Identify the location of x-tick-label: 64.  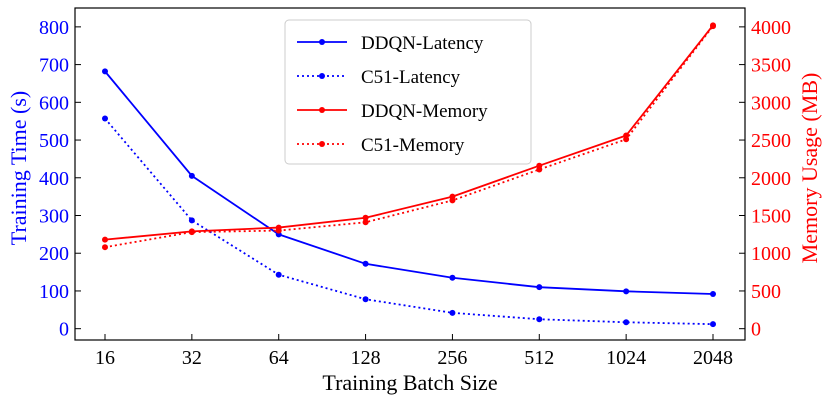
(279, 358).